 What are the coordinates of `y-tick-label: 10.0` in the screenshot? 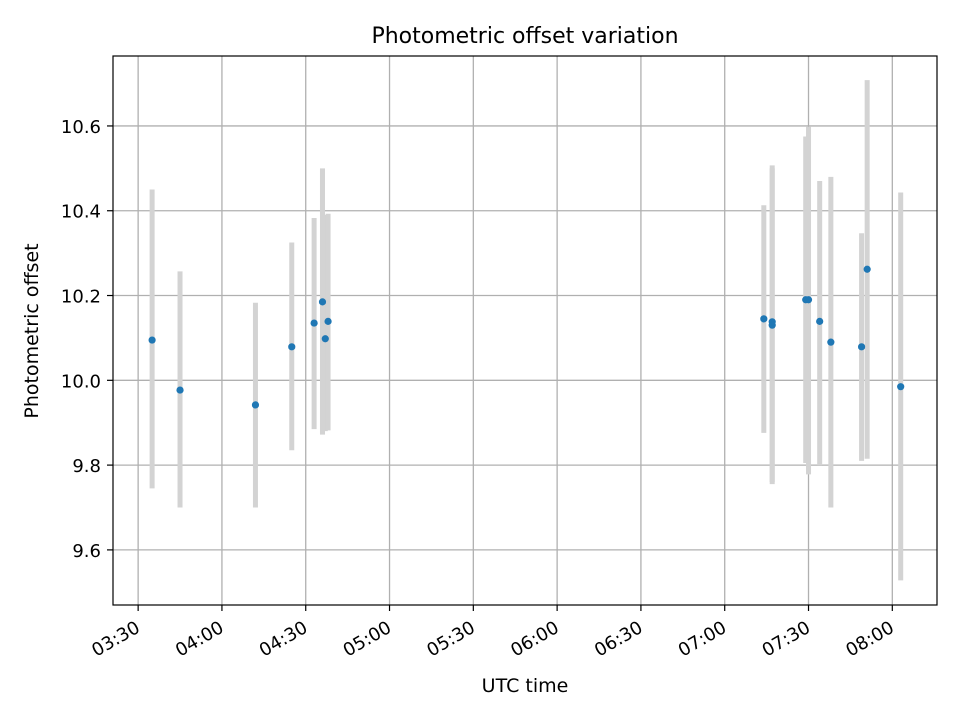 It's located at (81, 381).